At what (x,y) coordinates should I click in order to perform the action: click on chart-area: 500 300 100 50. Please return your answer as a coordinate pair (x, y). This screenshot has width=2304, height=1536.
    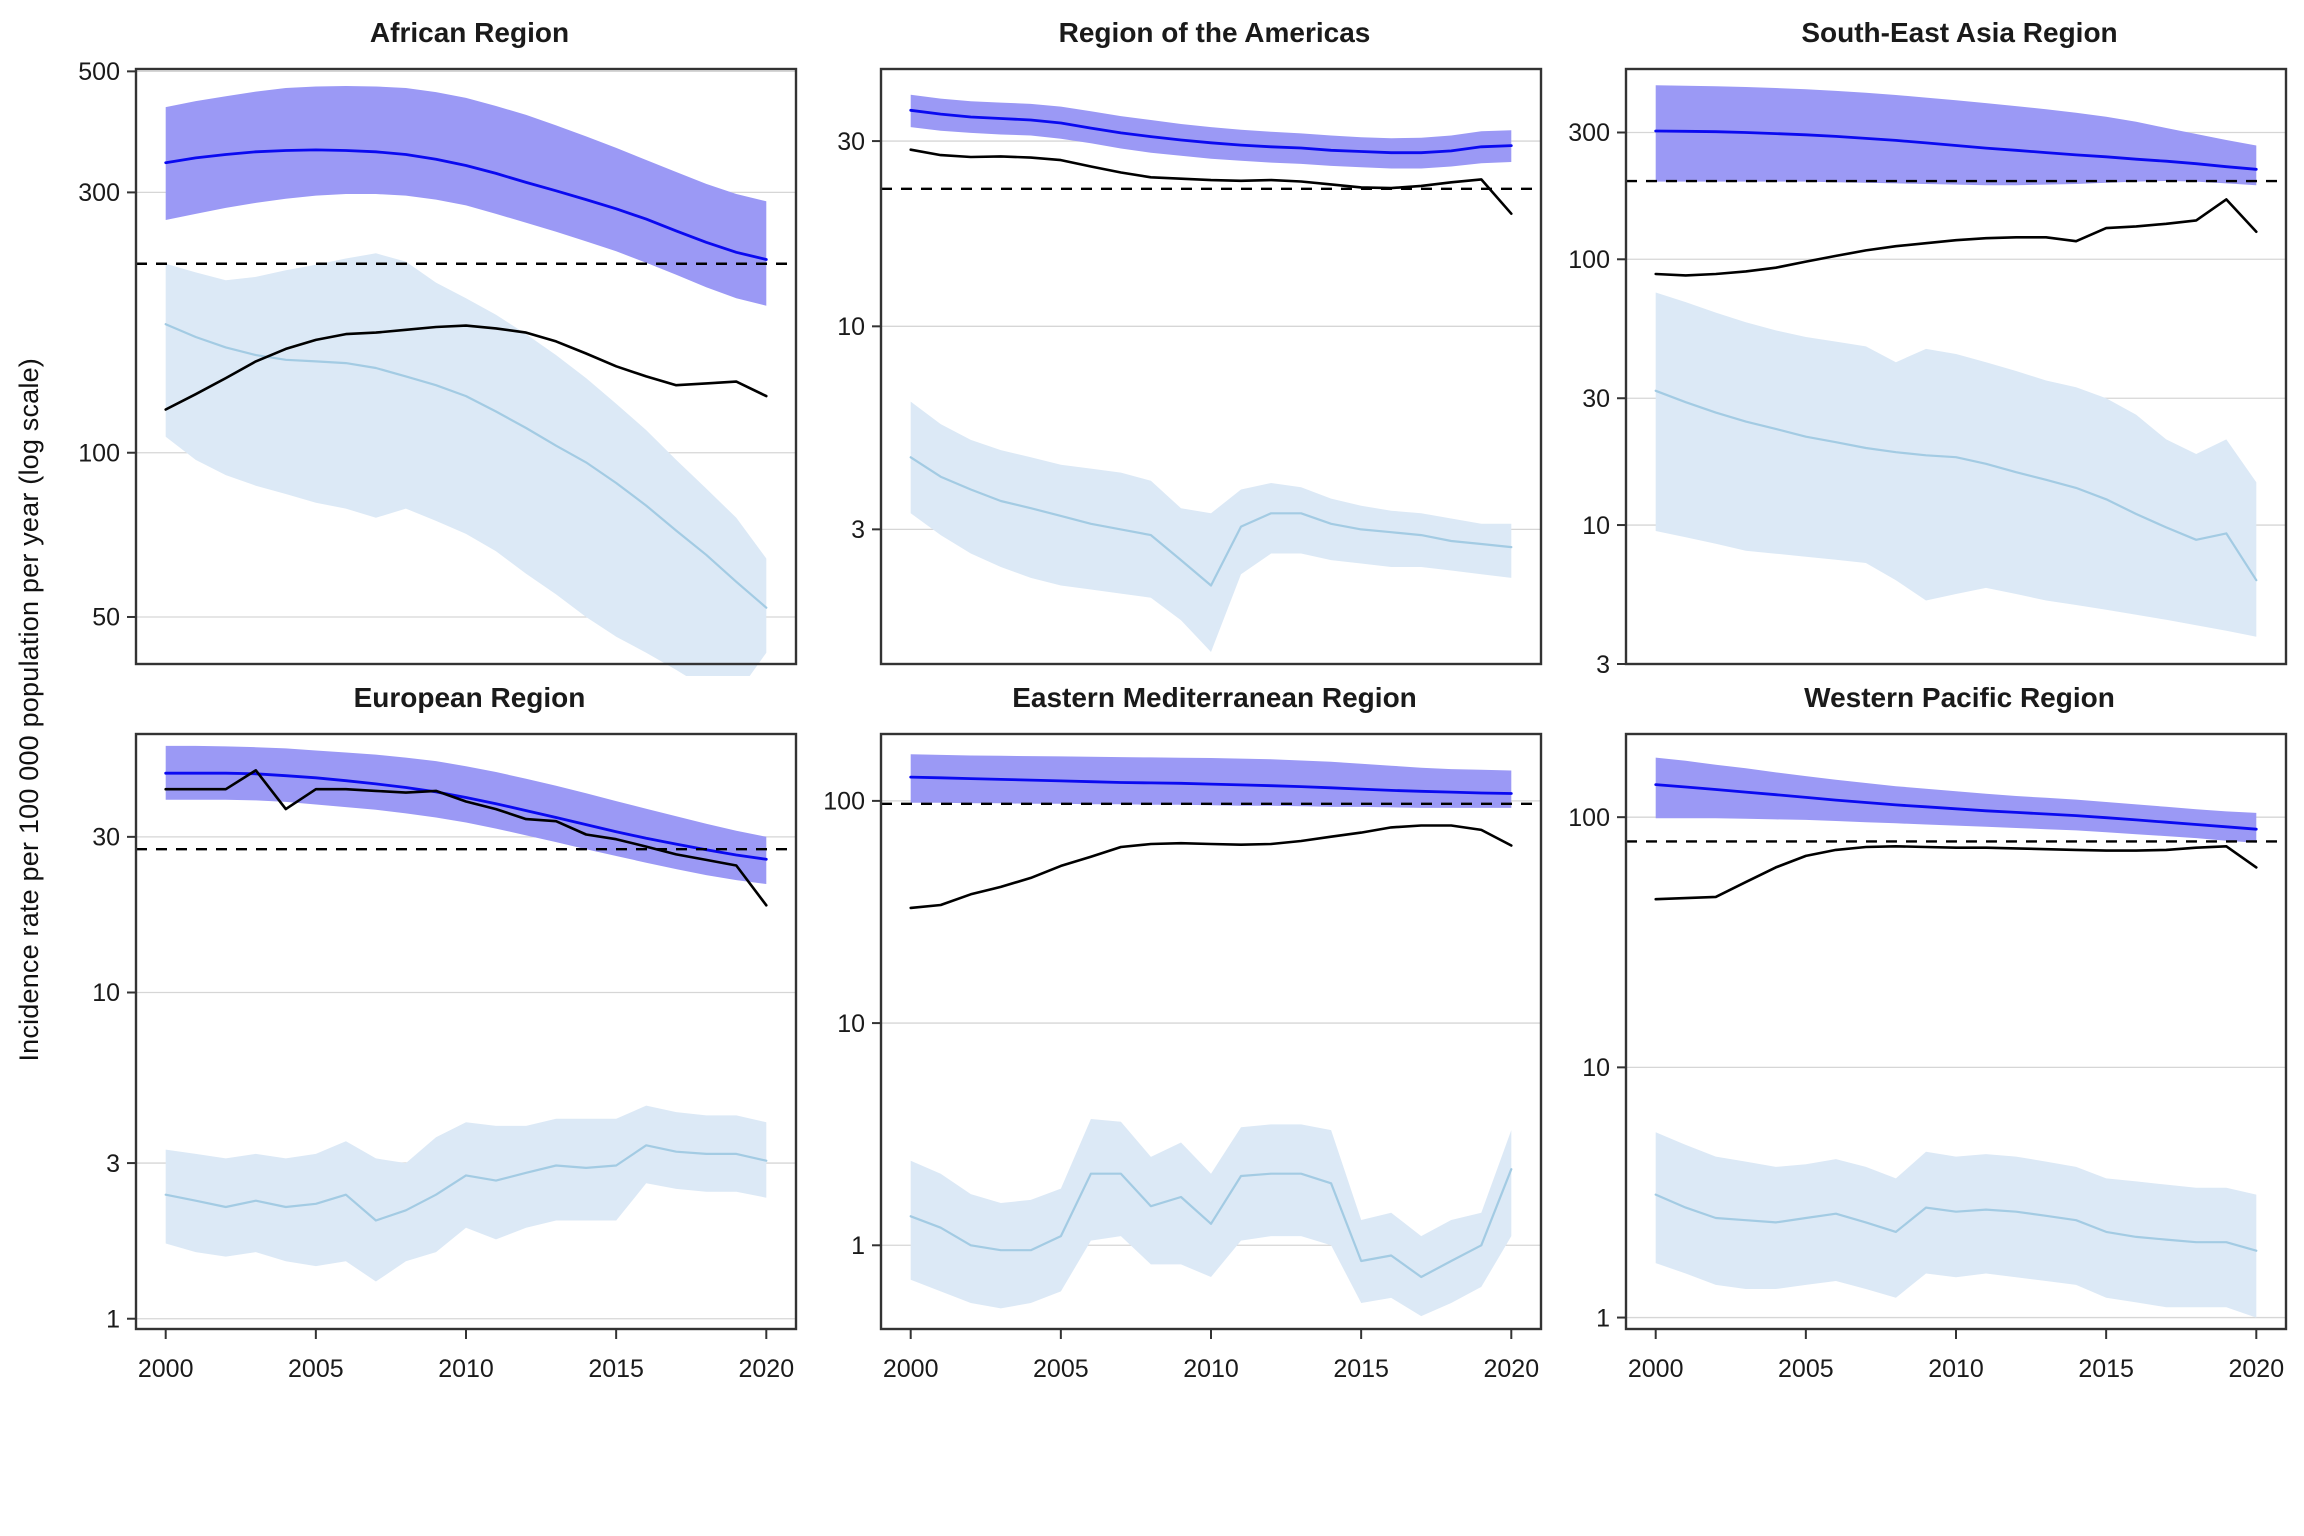
    Looking at the image, I should click on (430, 364).